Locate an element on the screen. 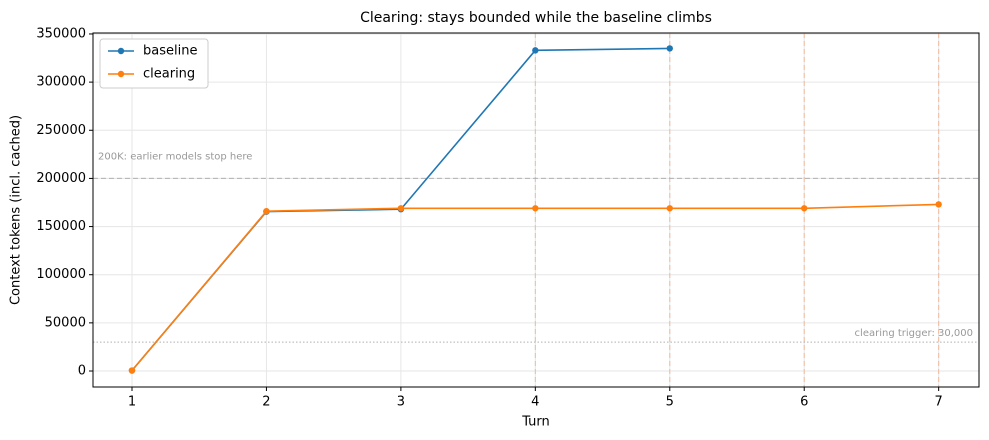  y-tick-label: 200000 is located at coordinates (61, 178).